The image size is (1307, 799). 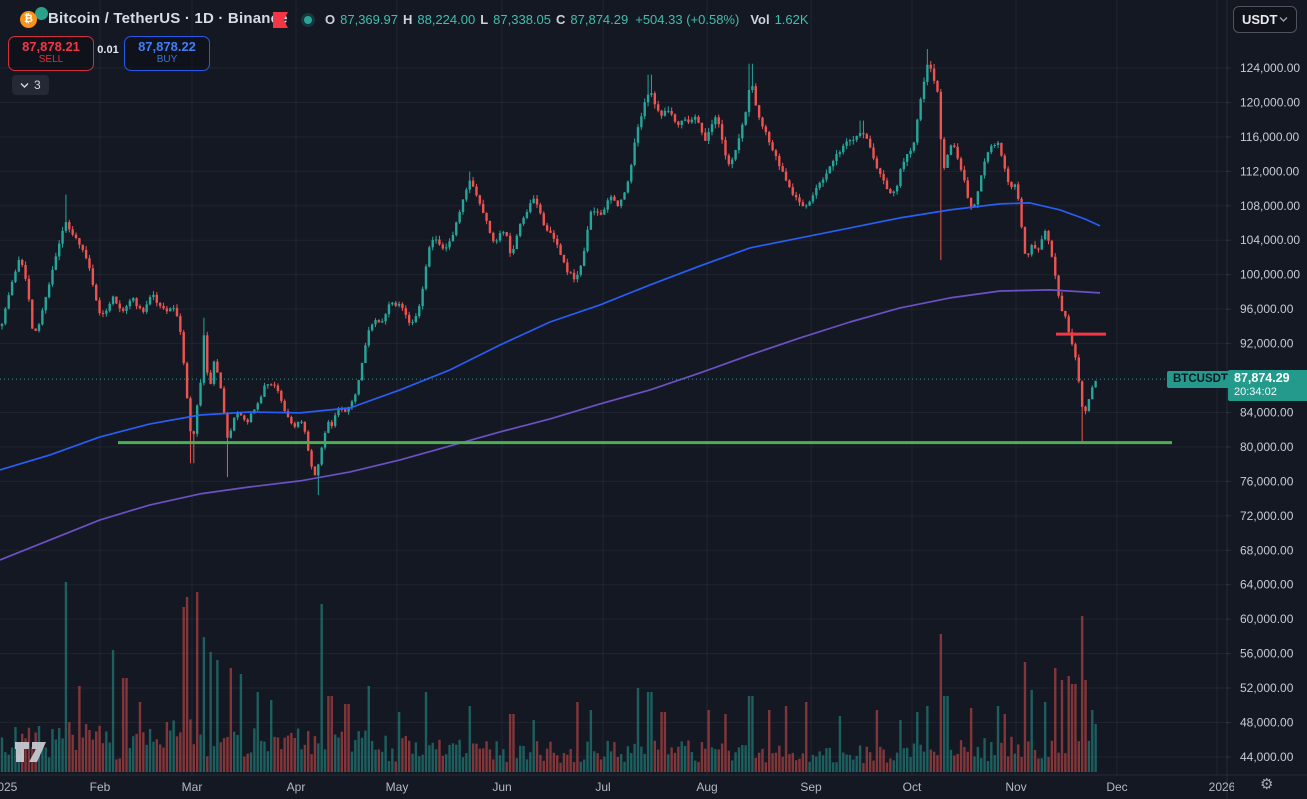 What do you see at coordinates (308, 20) in the screenshot?
I see `market-status-icon` at bounding box center [308, 20].